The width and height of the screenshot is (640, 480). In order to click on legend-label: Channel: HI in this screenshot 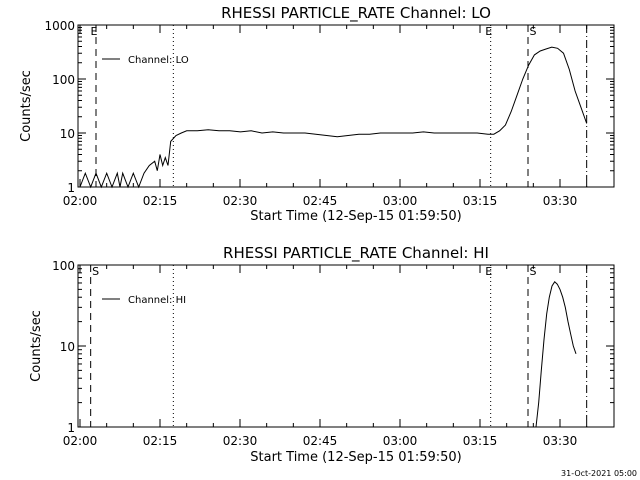, I will do `click(157, 300)`.